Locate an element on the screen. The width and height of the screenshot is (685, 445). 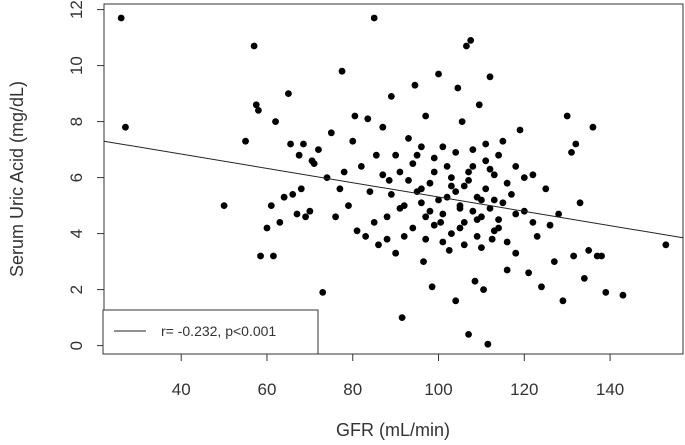
legend-box is located at coordinates (210, 332).